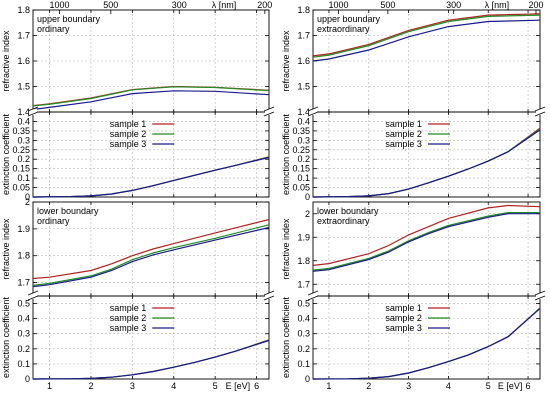  Describe the element at coordinates (23, 304) in the screenshot. I see `y-tick-label: 0.5` at that location.